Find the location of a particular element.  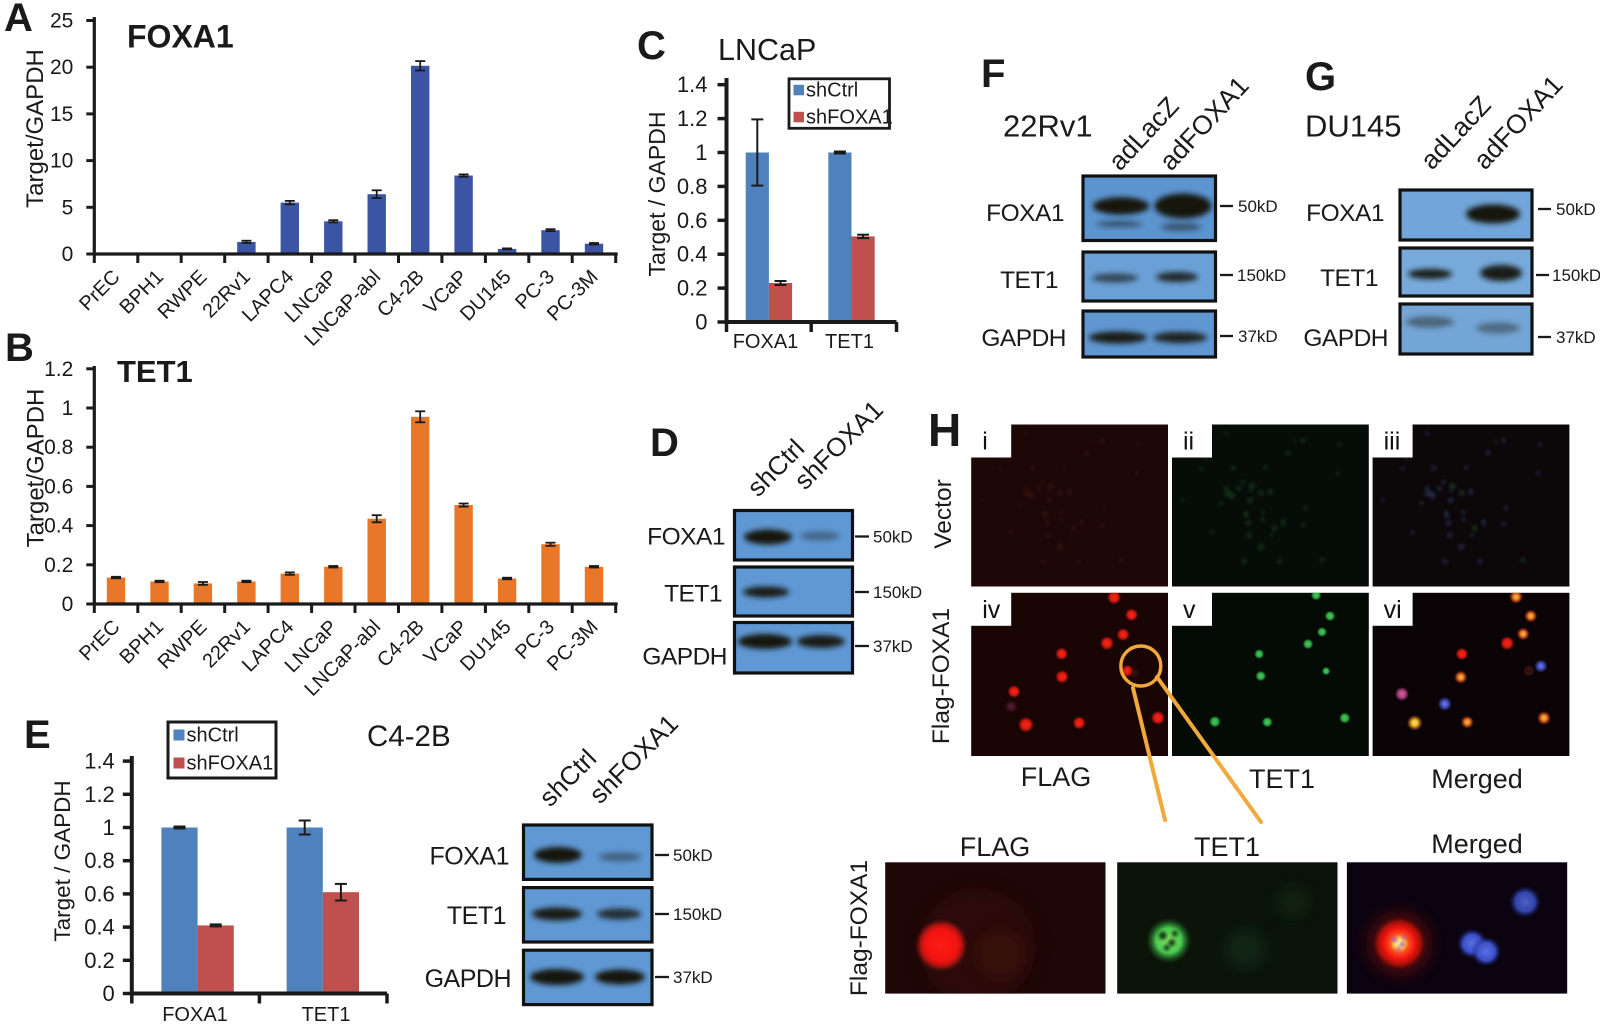

svg-text: G is located at coordinates (1320, 77).